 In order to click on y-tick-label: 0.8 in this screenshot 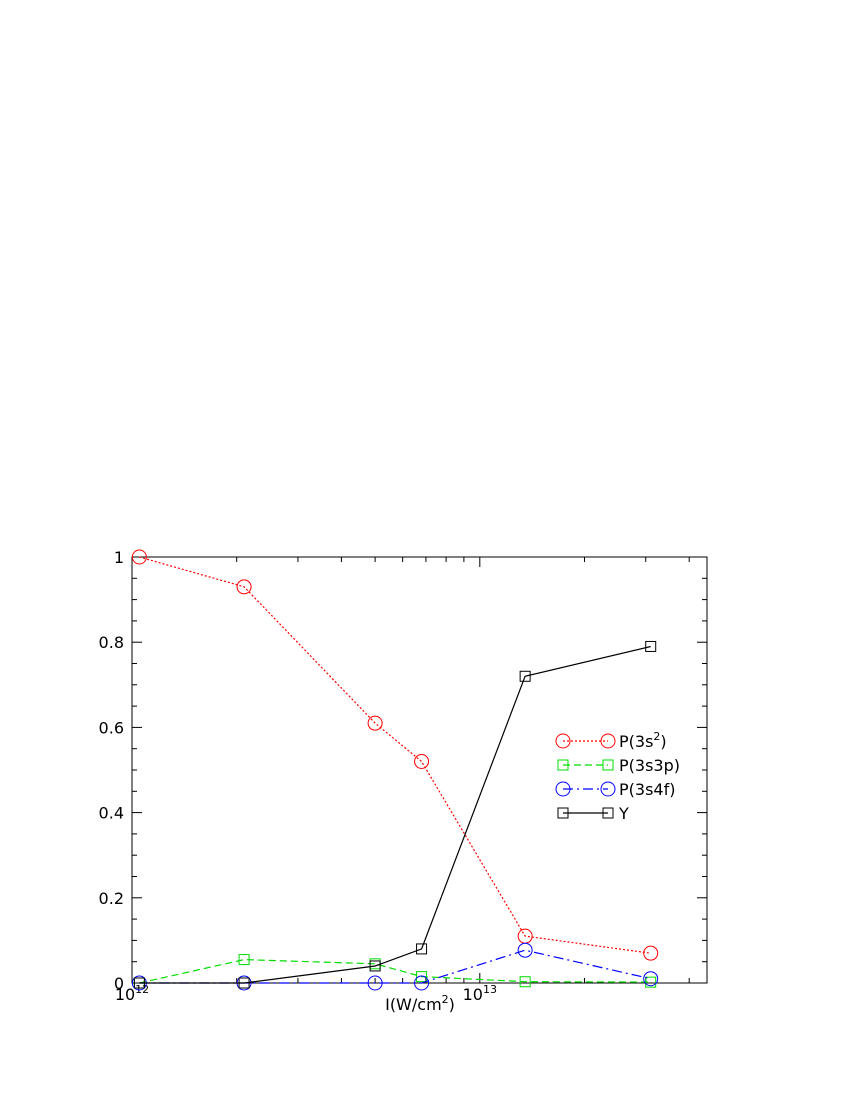, I will do `click(111, 642)`.